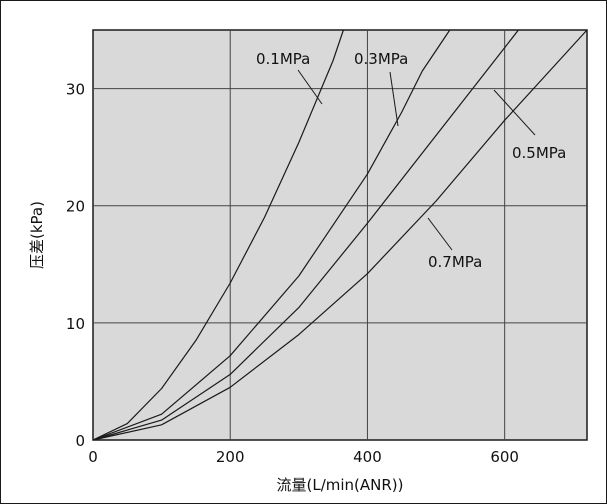  What do you see at coordinates (230, 457) in the screenshot?
I see `x-tick-label: 200` at bounding box center [230, 457].